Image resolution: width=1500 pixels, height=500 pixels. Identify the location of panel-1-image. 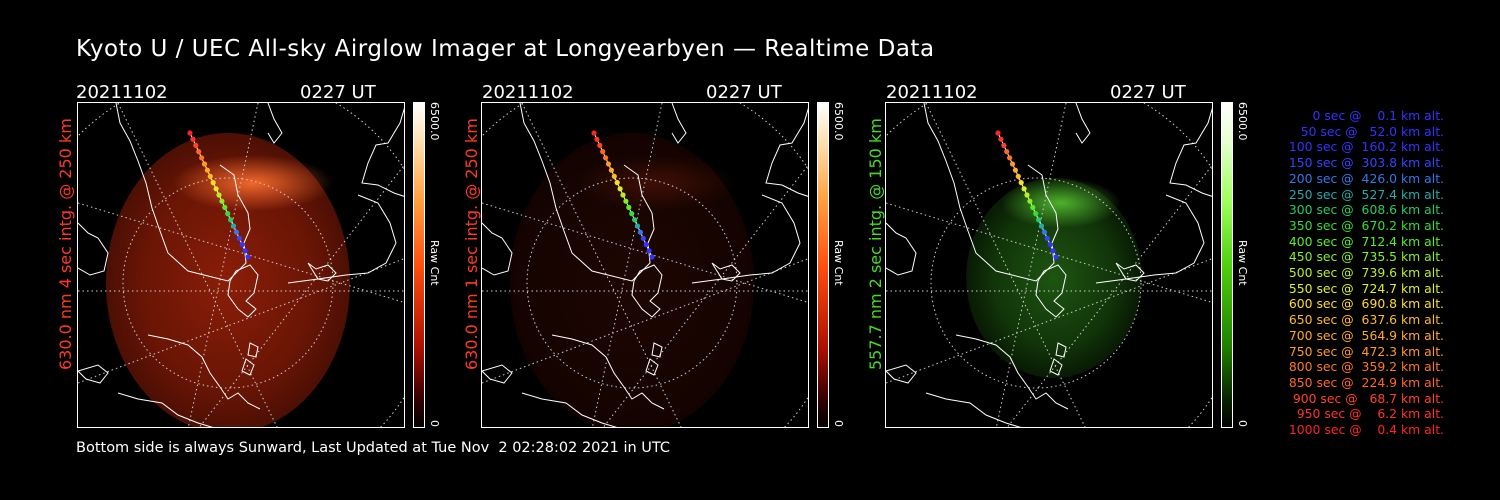
(241, 265).